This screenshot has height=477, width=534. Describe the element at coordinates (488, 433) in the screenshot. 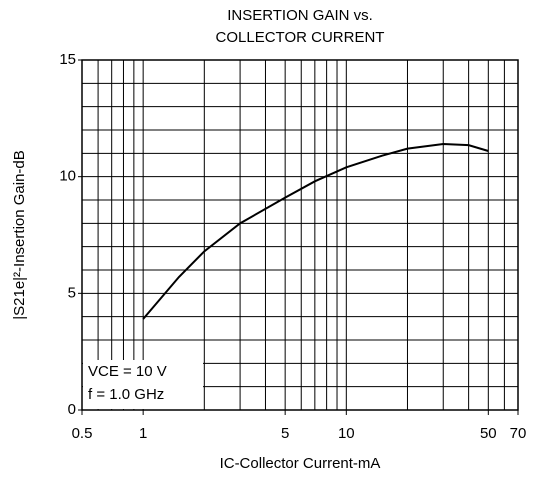

I see `x-tick-label: 50` at that location.